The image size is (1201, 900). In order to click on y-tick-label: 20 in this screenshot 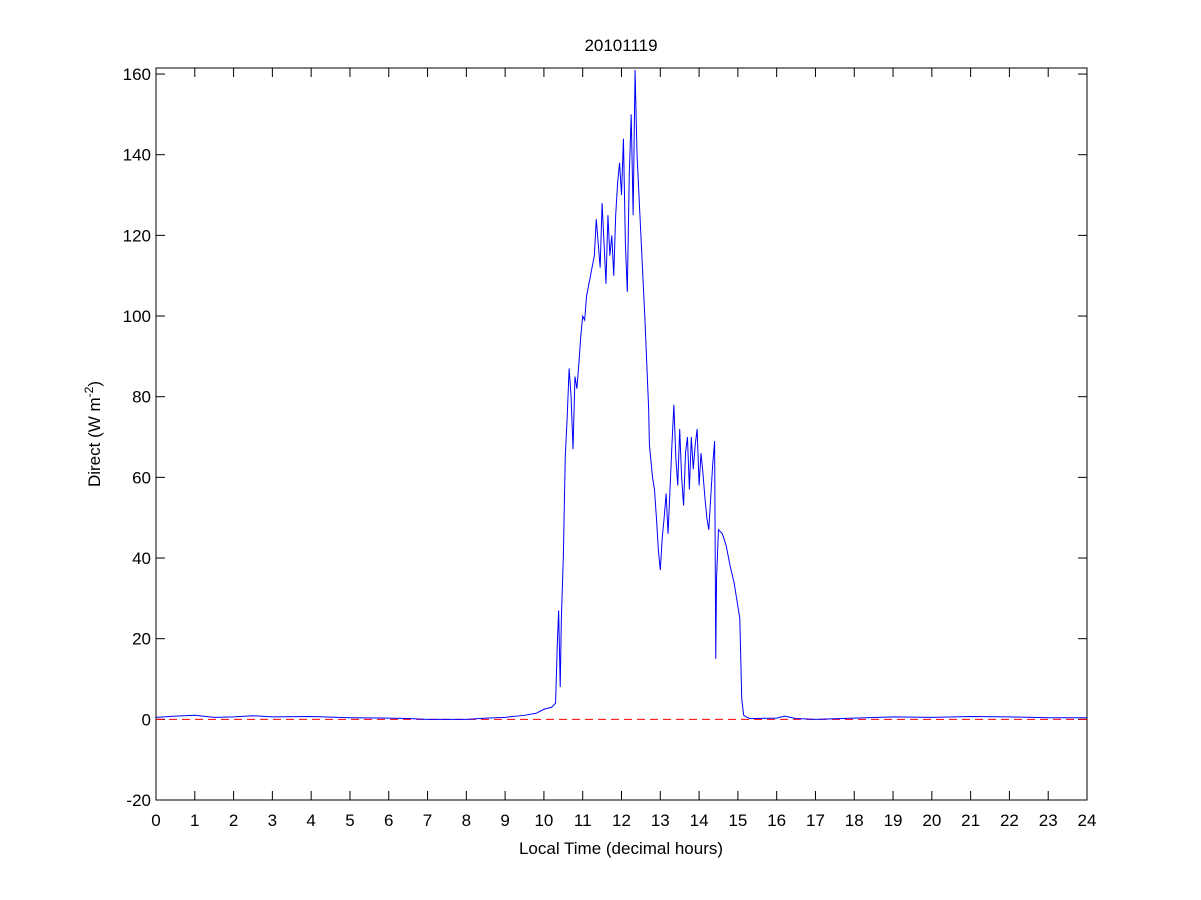, I will do `click(141, 639)`.